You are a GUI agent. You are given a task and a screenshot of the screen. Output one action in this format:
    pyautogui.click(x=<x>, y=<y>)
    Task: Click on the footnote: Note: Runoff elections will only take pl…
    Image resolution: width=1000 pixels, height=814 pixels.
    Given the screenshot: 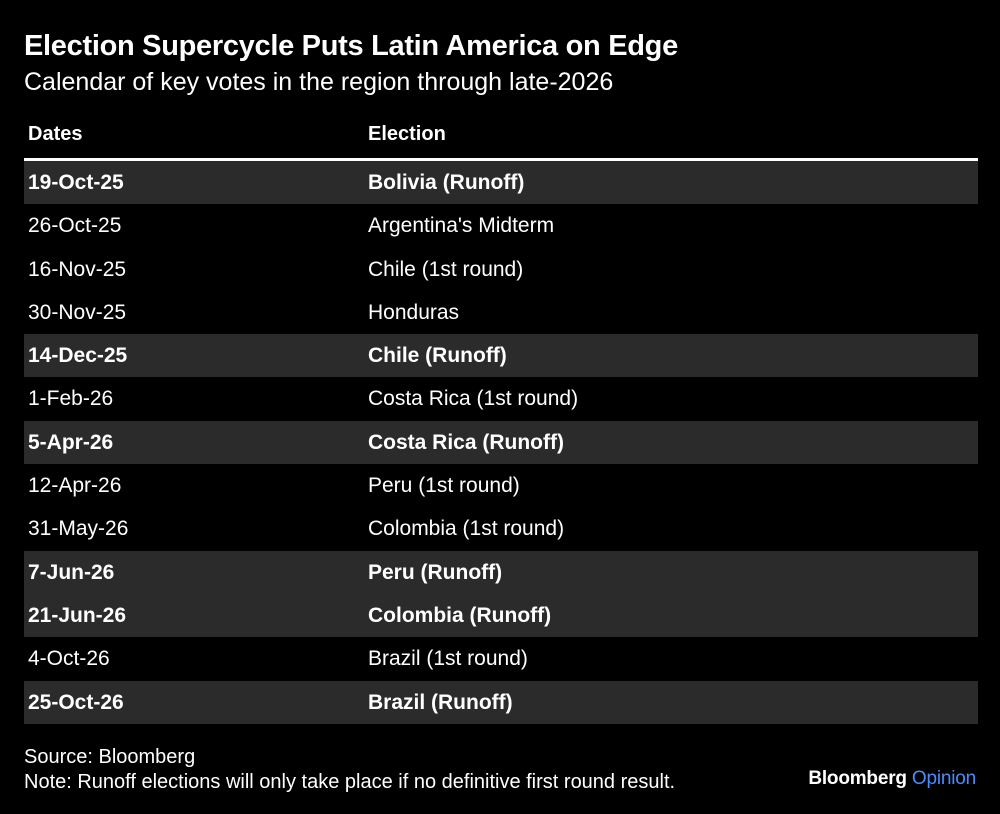 What is the action you would take?
    pyautogui.click(x=350, y=782)
    